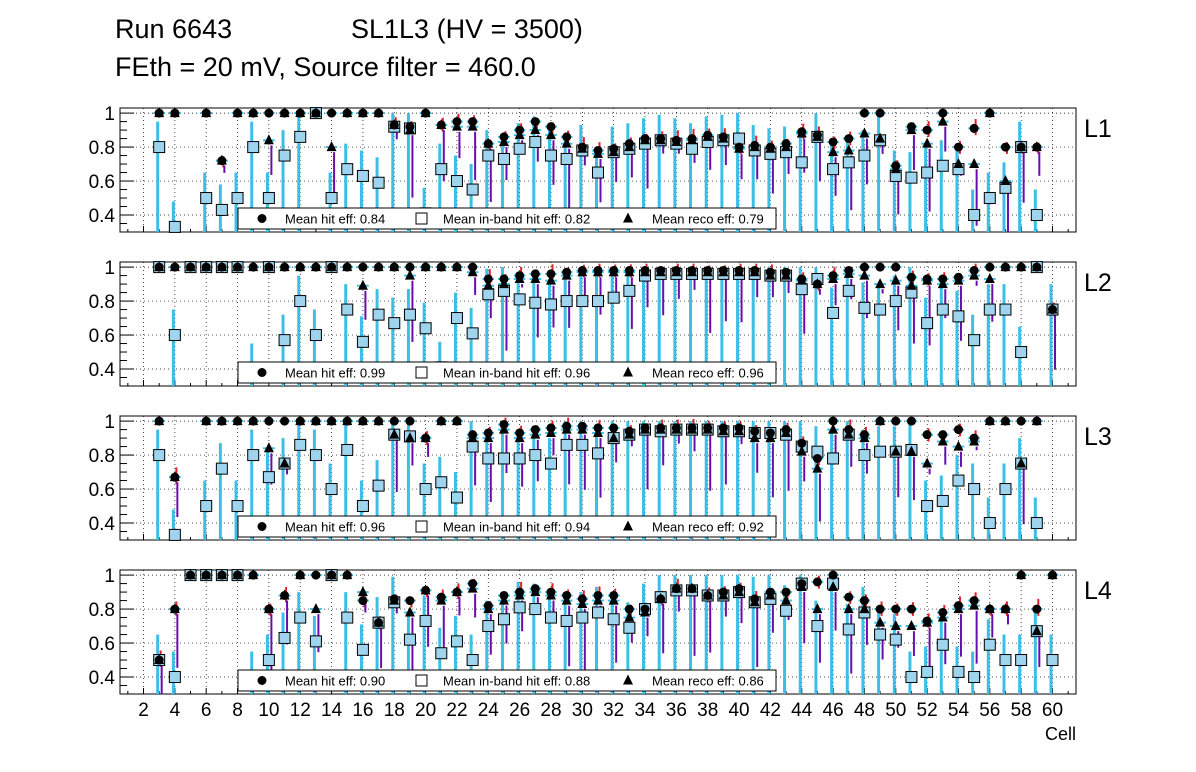 This screenshot has height=772, width=1196. What do you see at coordinates (349, 29) in the screenshot?
I see `chart-title-run: Run 6643 SL1L3 (HV = 3500)` at bounding box center [349, 29].